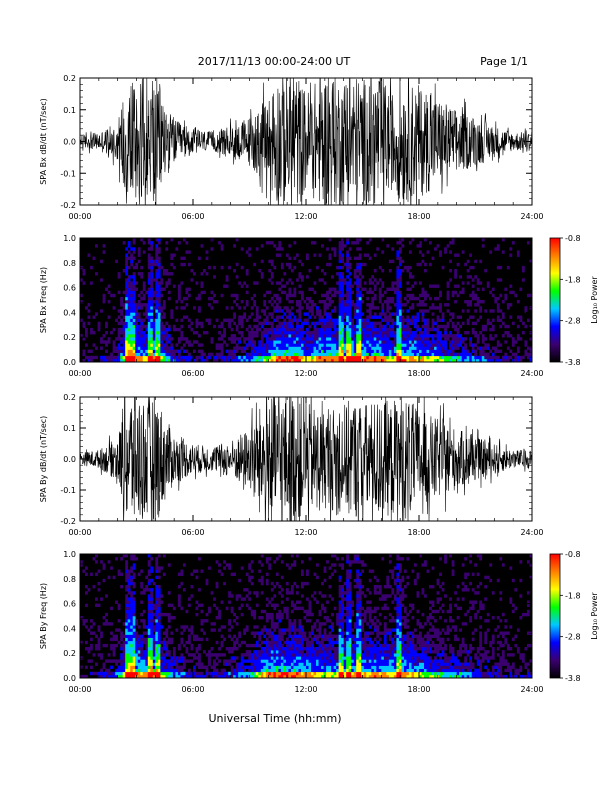 The height and width of the screenshot is (792, 612). What do you see at coordinates (306, 459) in the screenshot?
I see `series-line` at bounding box center [306, 459].